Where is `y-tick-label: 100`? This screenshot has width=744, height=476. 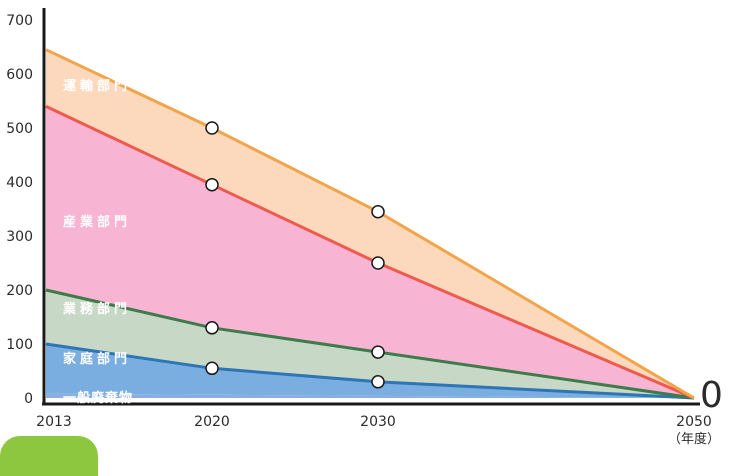
y-tick-label: 100 is located at coordinates (19, 345).